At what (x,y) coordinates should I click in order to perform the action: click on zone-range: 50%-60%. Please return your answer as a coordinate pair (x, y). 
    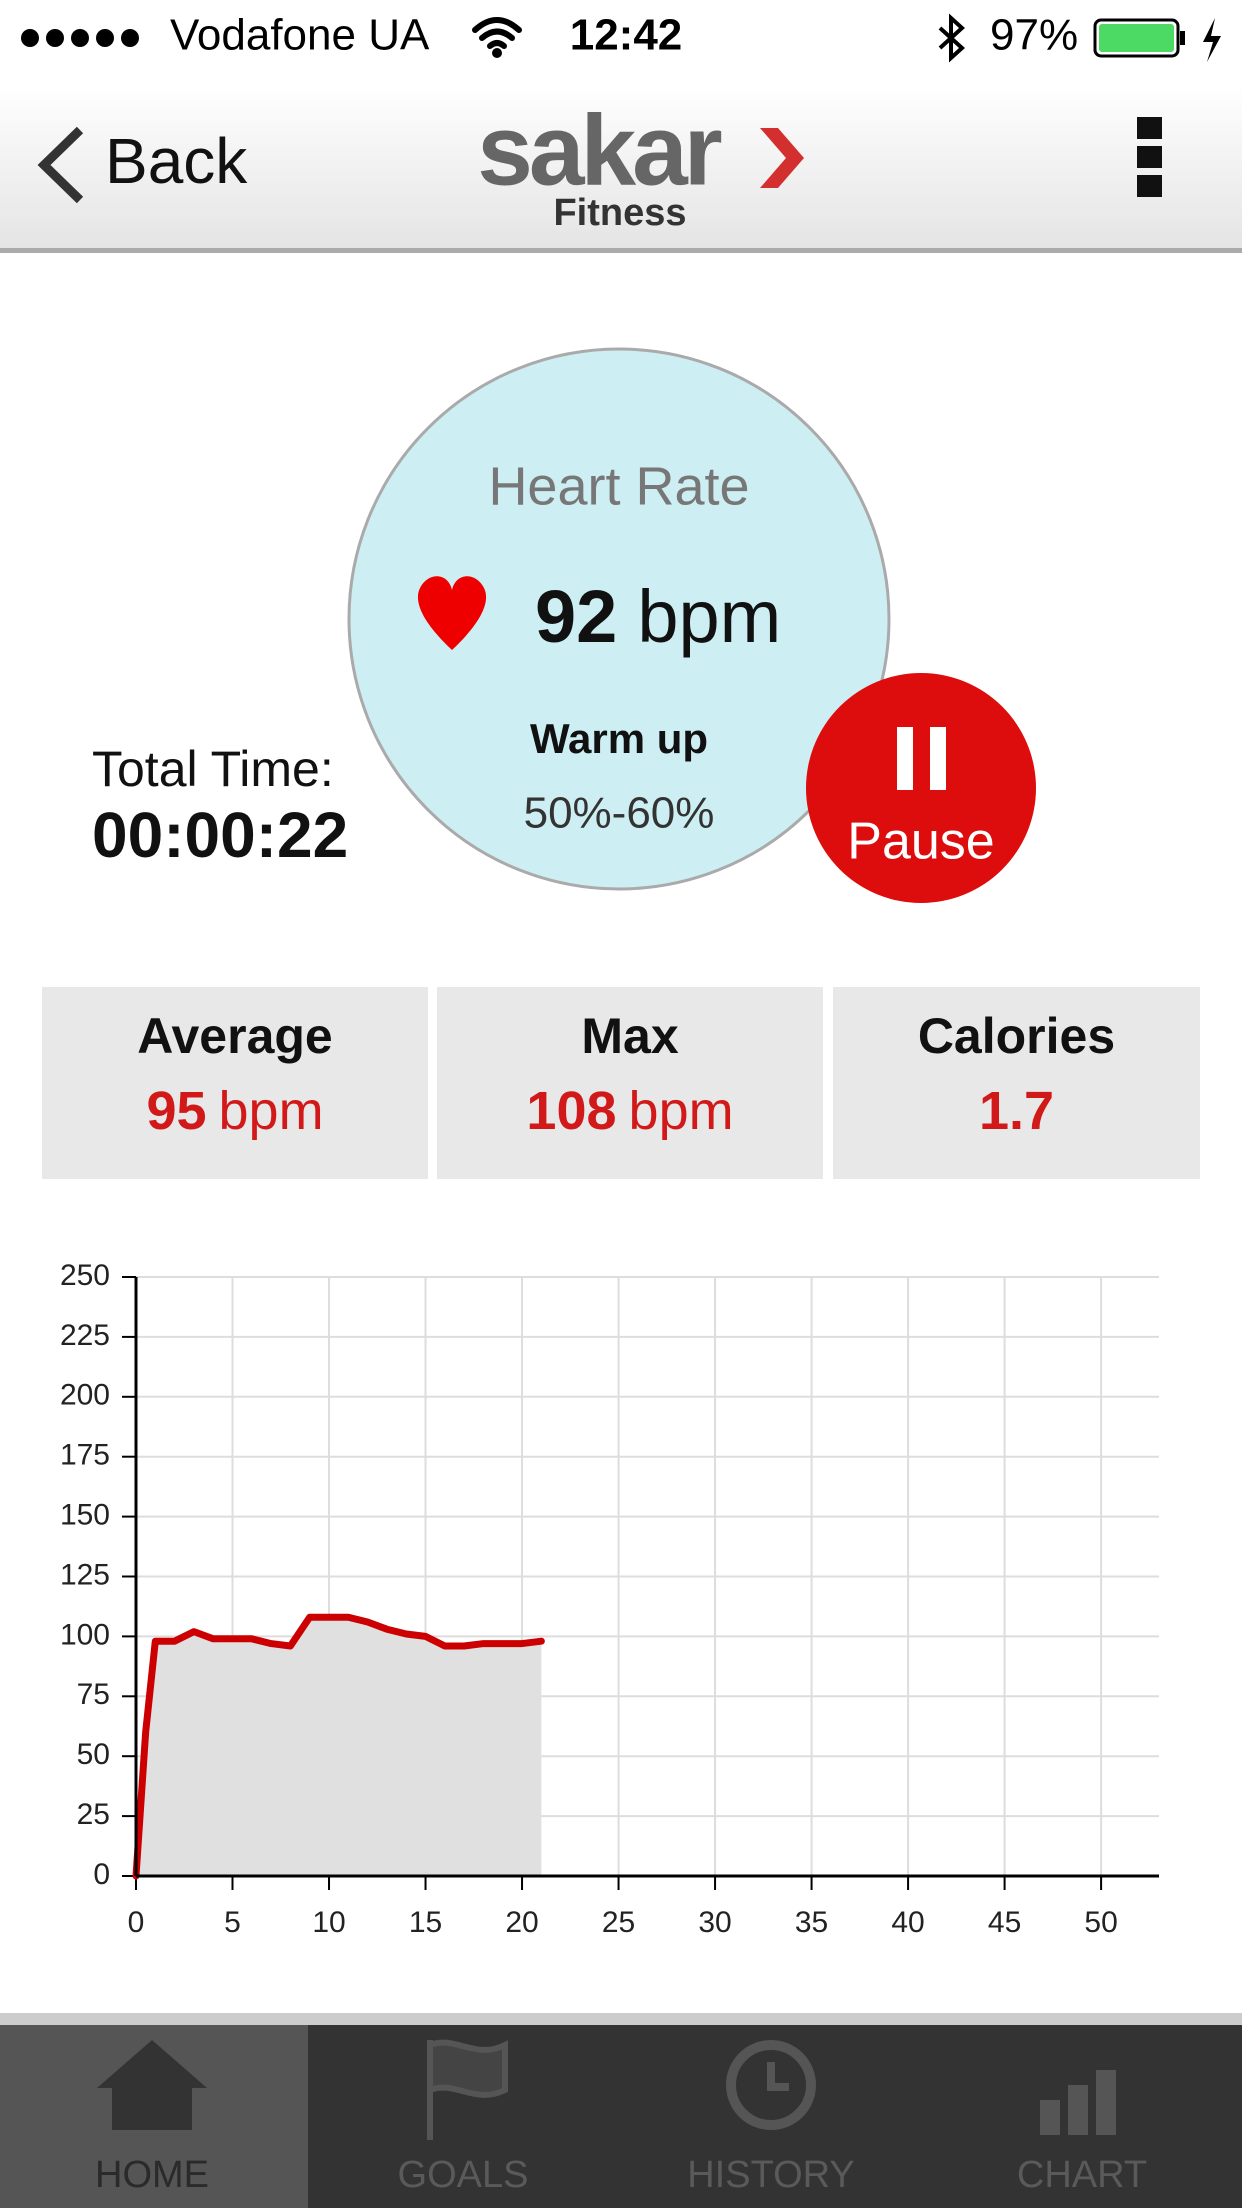
    Looking at the image, I should click on (619, 813).